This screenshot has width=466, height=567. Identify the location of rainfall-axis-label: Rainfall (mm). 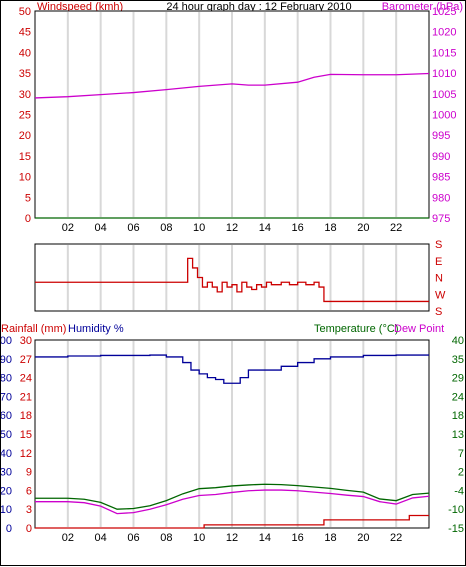
(33, 329).